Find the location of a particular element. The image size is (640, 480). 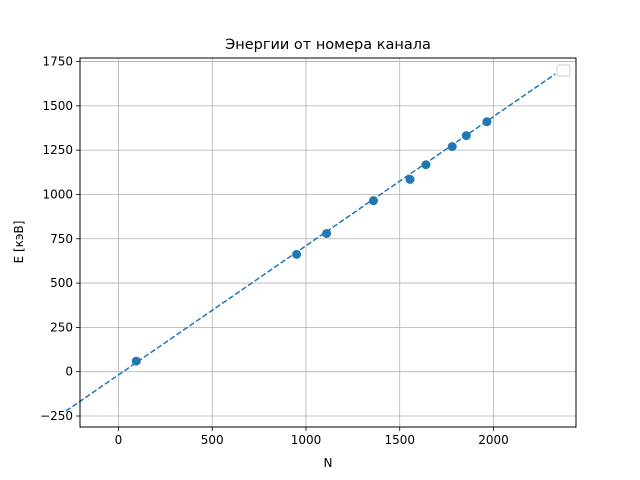

x-axis-ticks: 0 500 1000 1500 2000 is located at coordinates (312, 437).